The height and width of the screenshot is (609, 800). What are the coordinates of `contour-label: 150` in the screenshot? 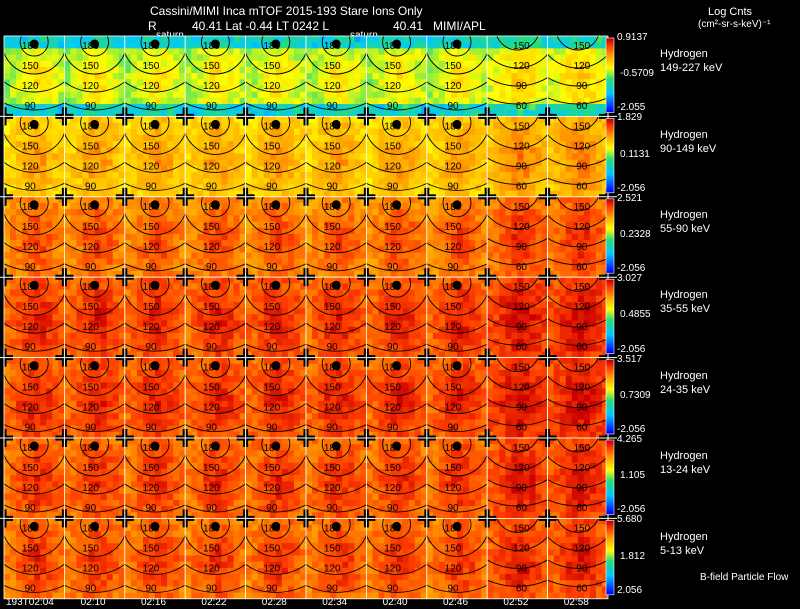 It's located at (211, 227).